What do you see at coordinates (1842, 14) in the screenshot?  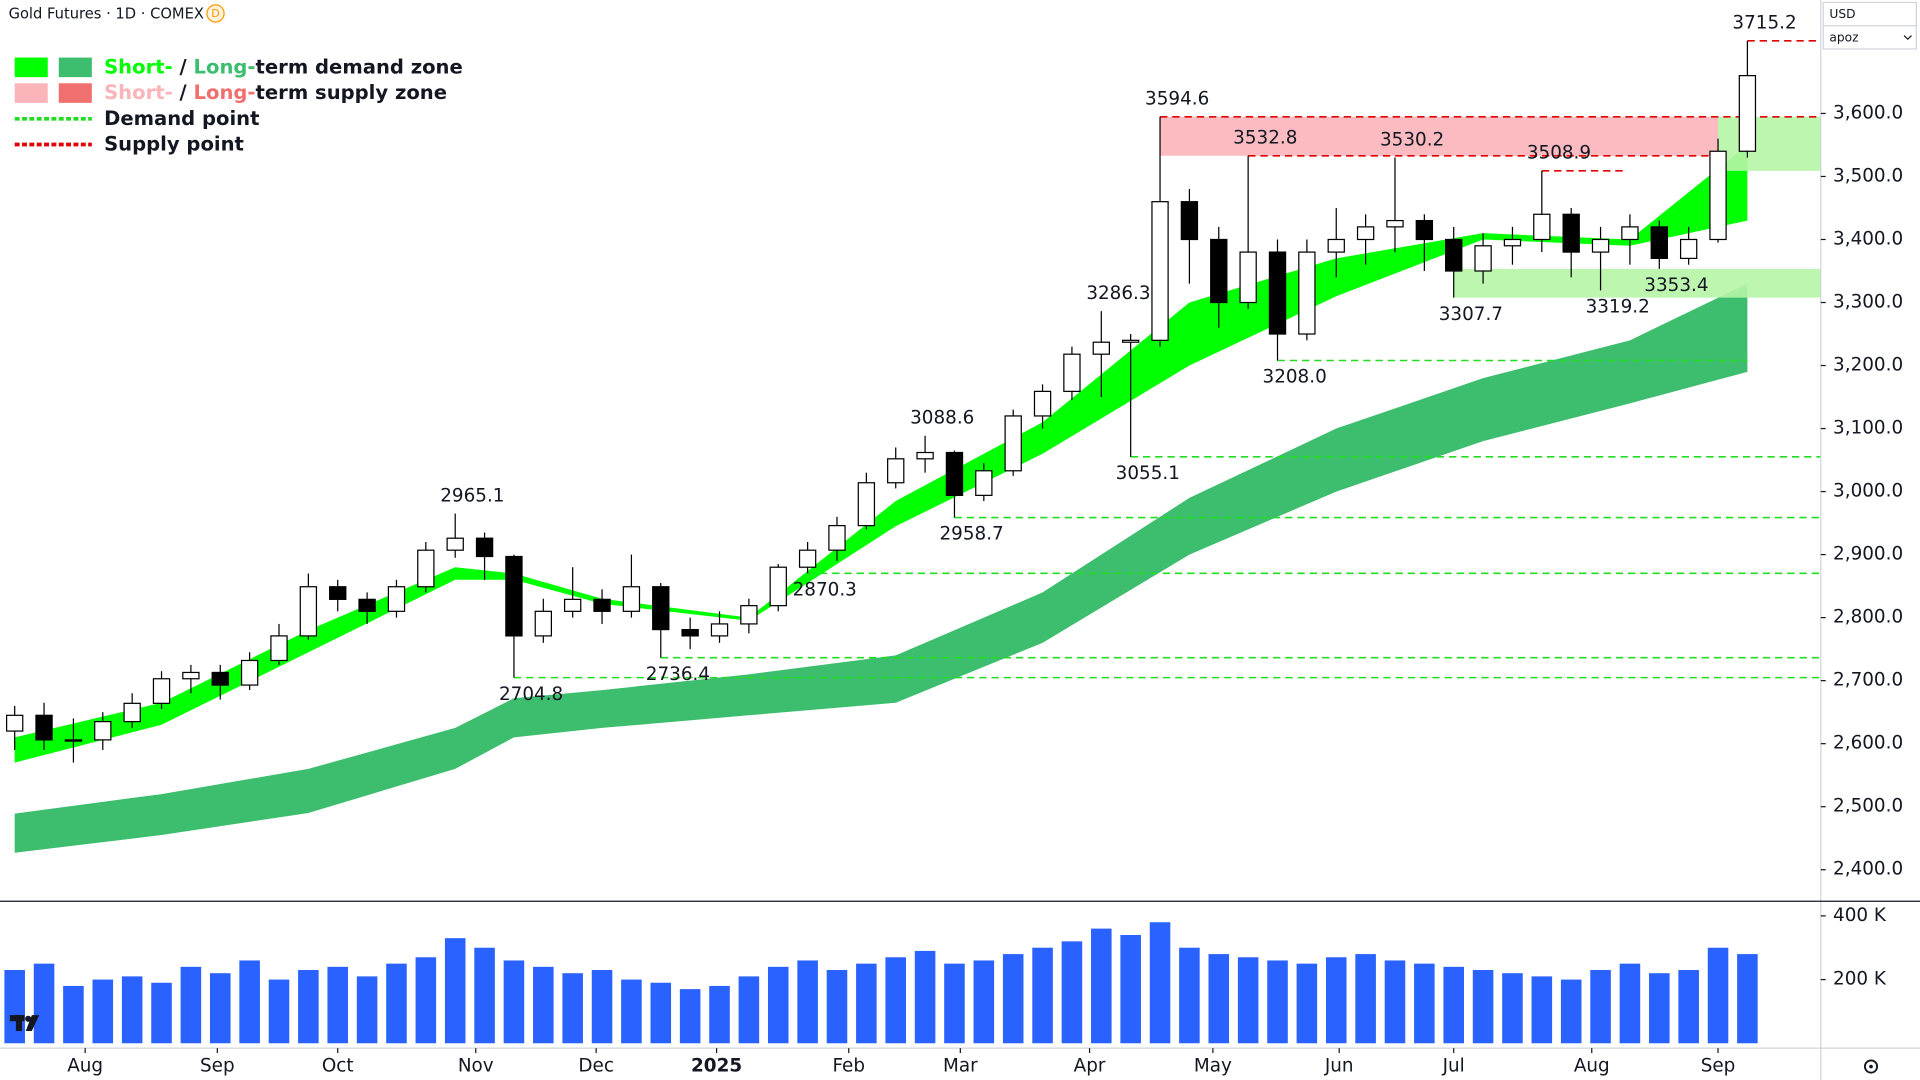 I see `currency: USD` at bounding box center [1842, 14].